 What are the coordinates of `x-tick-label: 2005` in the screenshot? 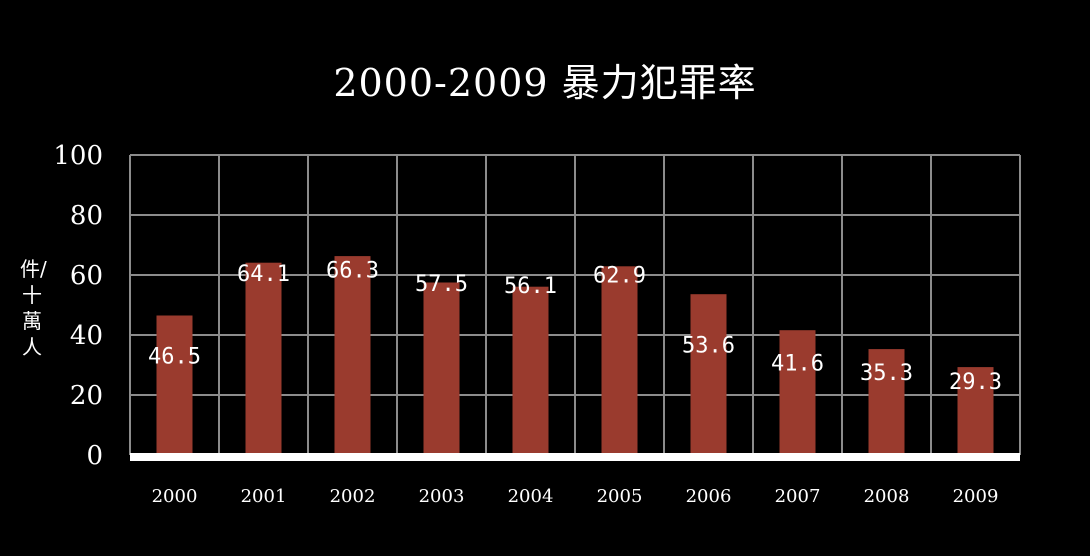 It's located at (620, 496).